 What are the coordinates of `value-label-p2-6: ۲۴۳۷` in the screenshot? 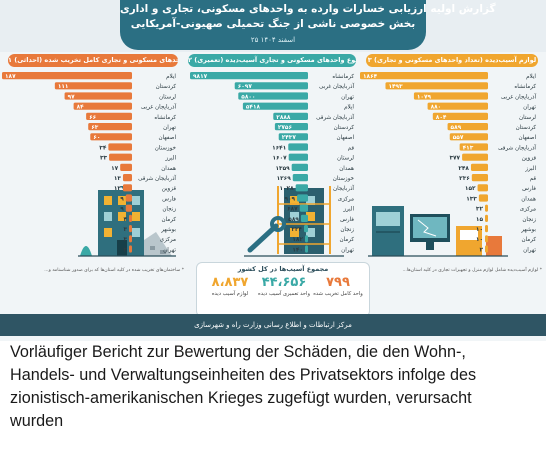 It's located at (289, 137).